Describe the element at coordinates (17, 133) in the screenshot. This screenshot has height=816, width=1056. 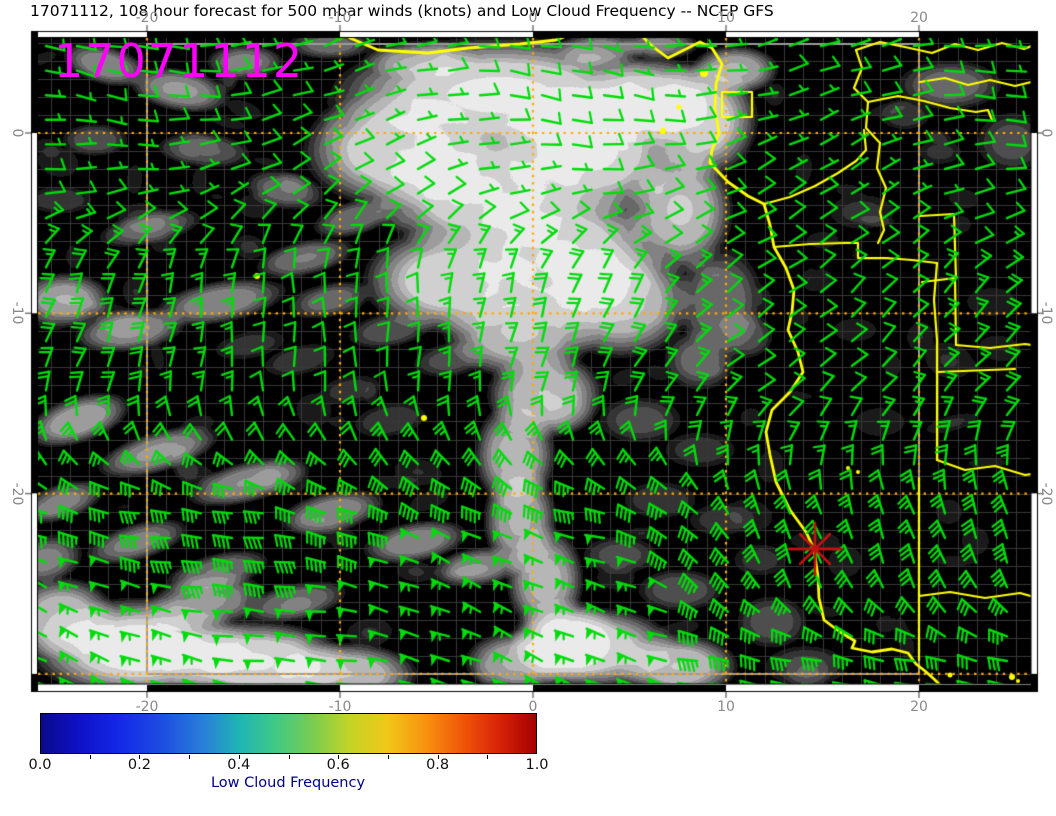
I see `lat-tick-label-left: 0` at that location.